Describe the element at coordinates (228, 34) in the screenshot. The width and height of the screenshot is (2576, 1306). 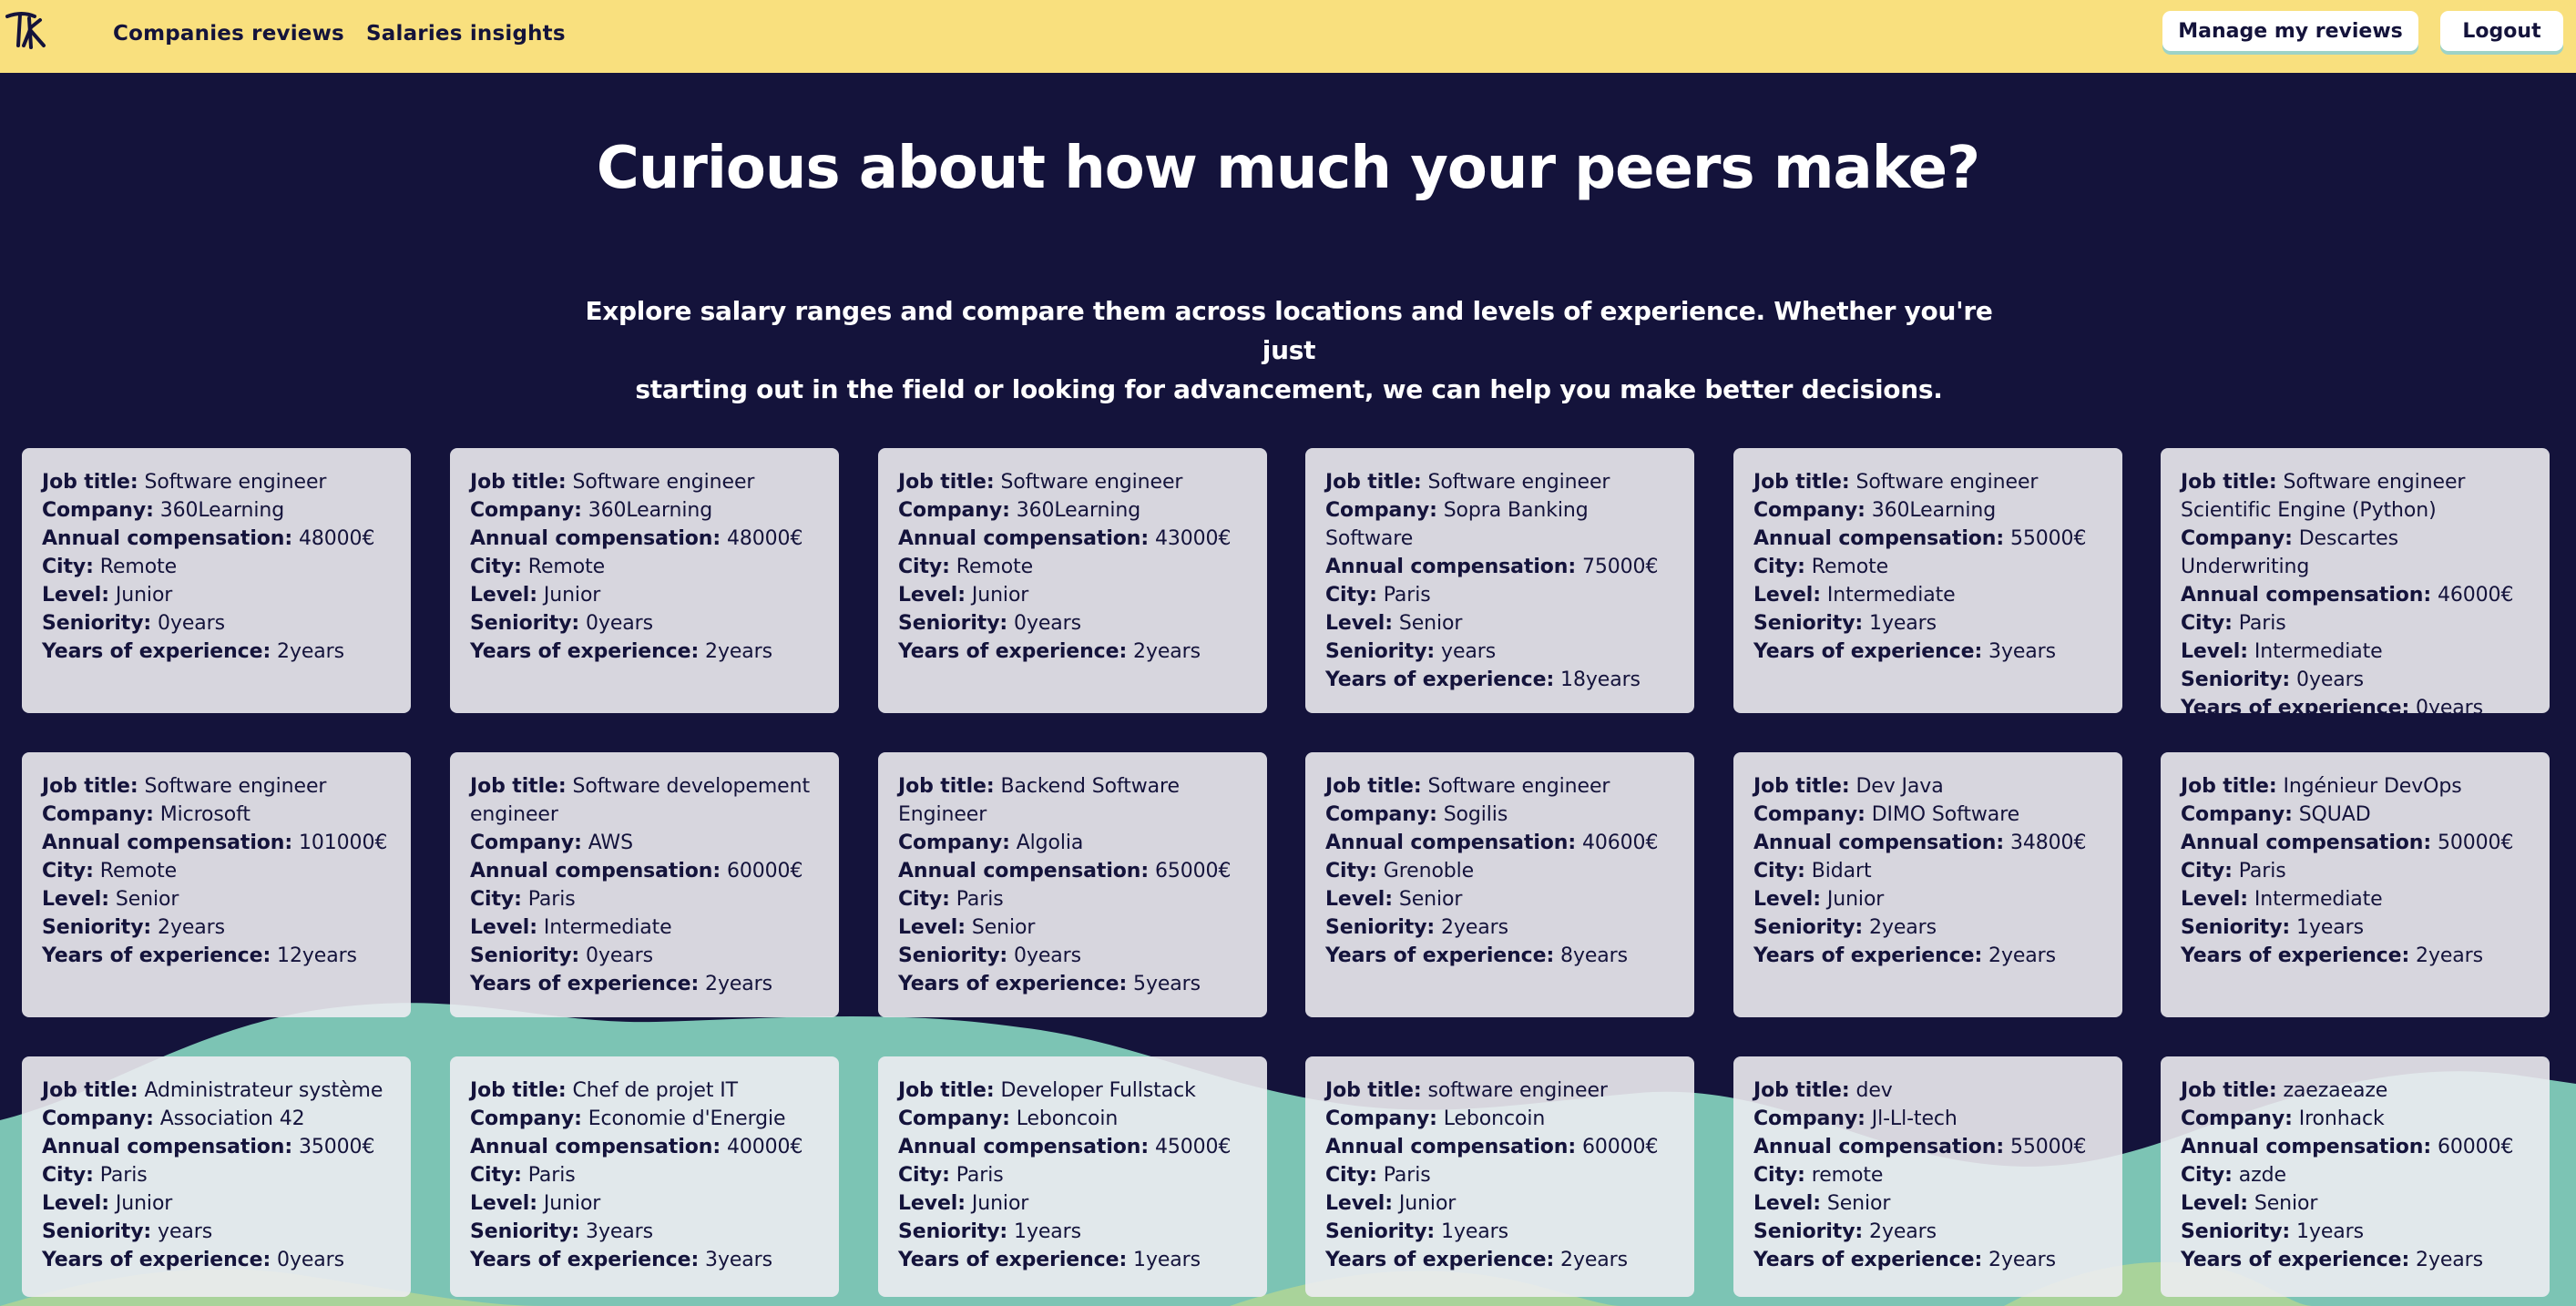
I see `nav-companies-reviews: Companies reviews` at that location.